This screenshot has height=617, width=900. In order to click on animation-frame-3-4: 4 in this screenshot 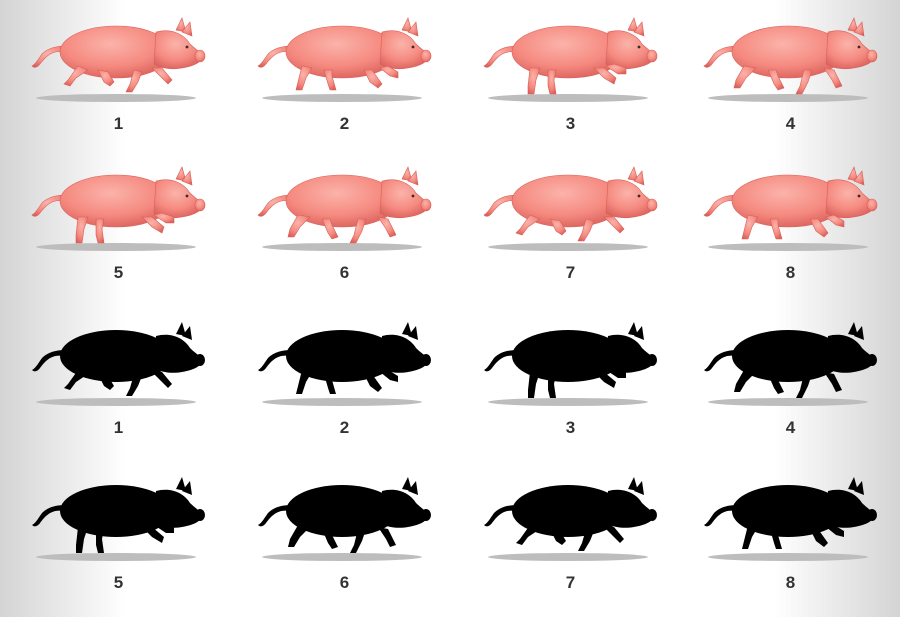, I will do `click(789, 386)`.